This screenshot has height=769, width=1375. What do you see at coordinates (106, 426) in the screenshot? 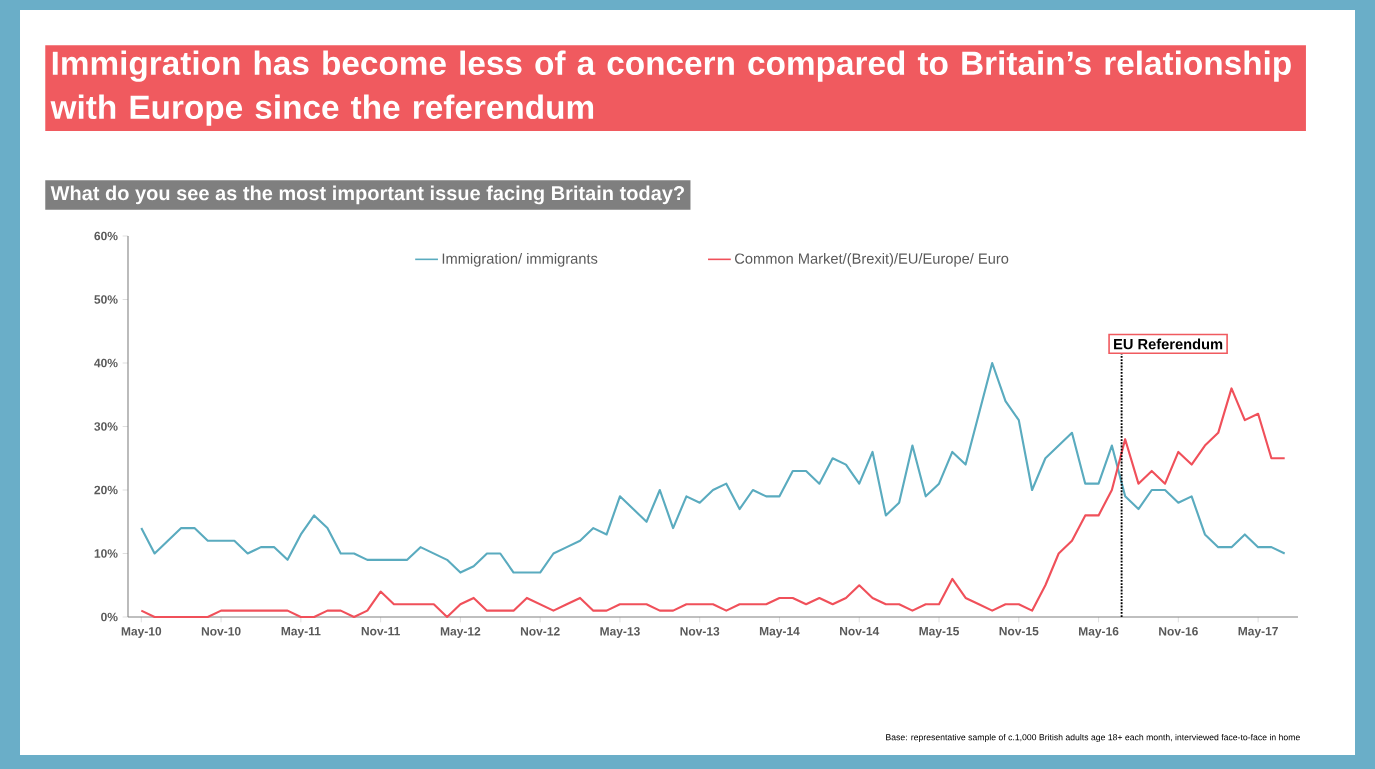
I see `y-tick-label: 30%` at bounding box center [106, 426].